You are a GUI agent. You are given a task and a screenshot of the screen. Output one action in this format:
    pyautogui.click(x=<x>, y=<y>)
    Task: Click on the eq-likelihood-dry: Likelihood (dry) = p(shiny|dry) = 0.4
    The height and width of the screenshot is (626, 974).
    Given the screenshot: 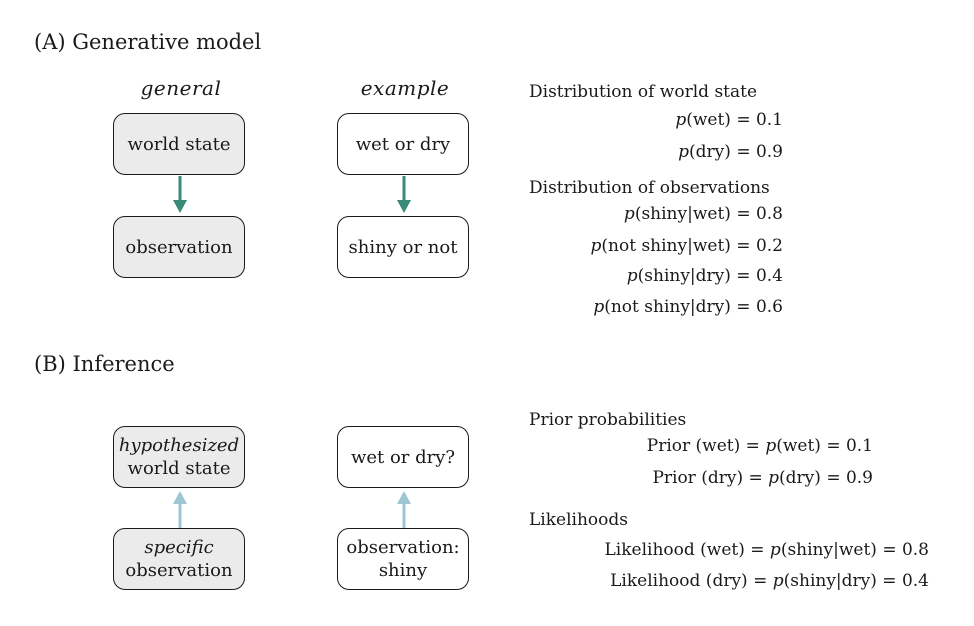 What is the action you would take?
    pyautogui.click(x=729, y=581)
    